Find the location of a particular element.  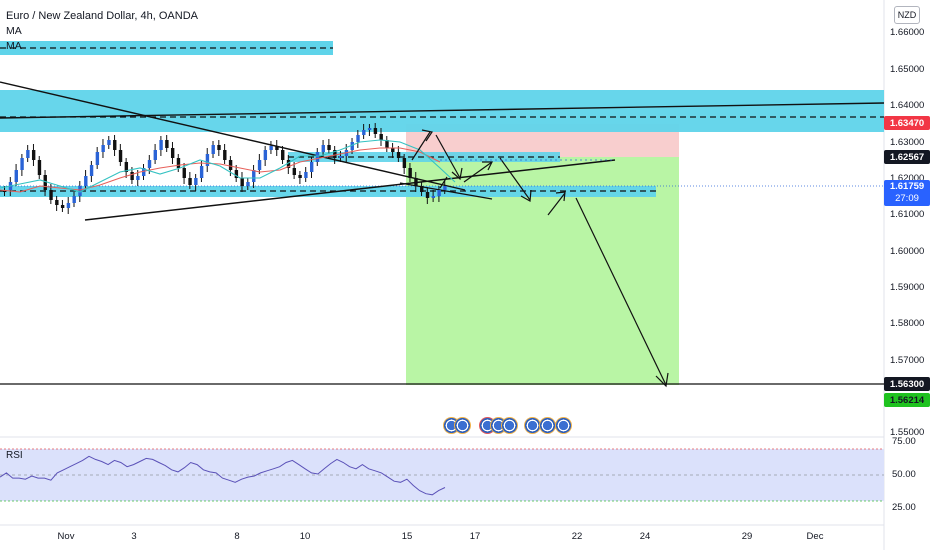

small-arrow is located at coordinates (443, 182).